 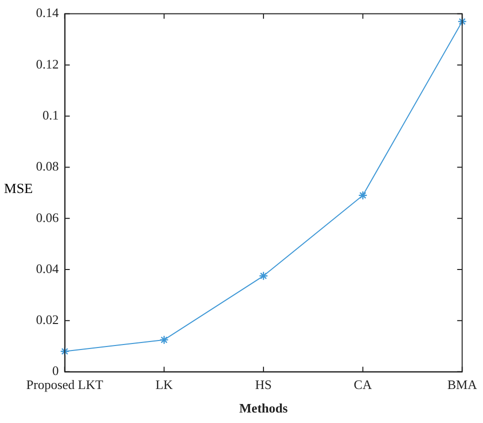 I want to click on y-tick-label: 0.12, so click(x=47, y=64).